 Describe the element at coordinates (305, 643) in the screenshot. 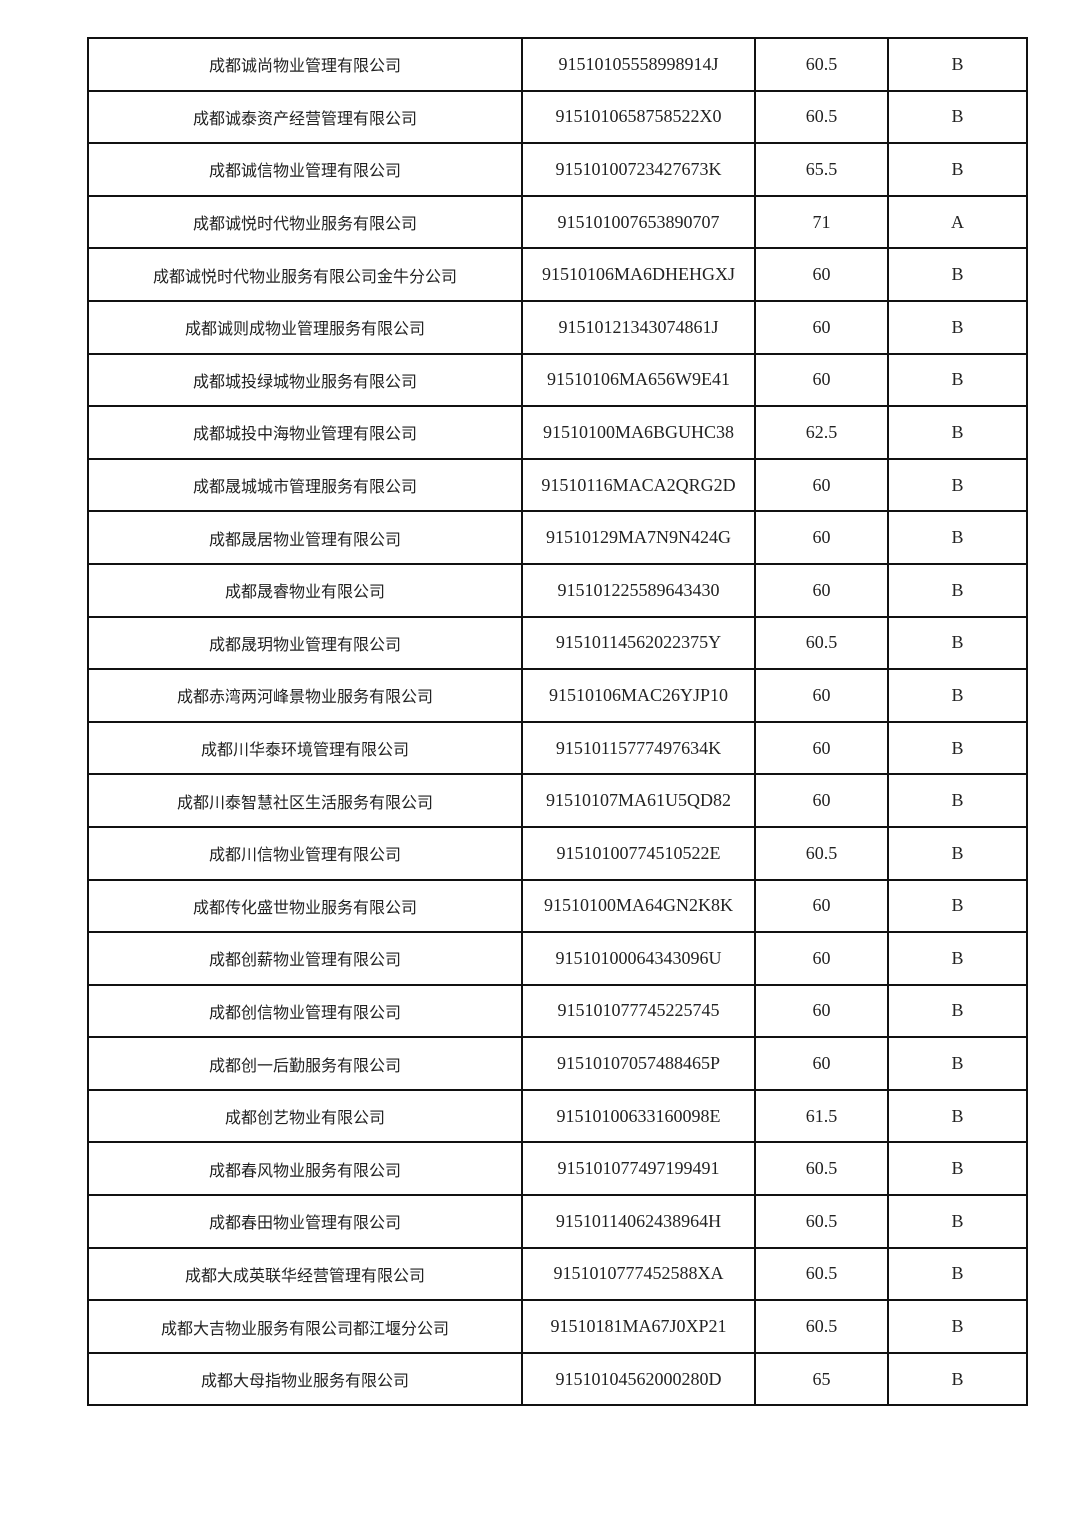

I see `company-name-cell: 成都晟玥物业管理有限公司` at that location.